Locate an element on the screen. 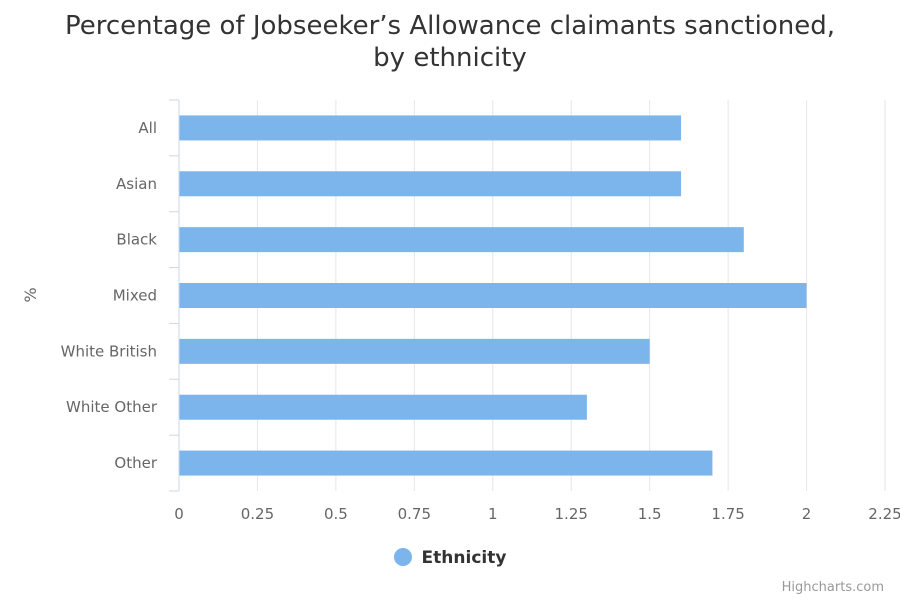 The image size is (900, 600). x-tick-label: 1.75 is located at coordinates (727, 514).